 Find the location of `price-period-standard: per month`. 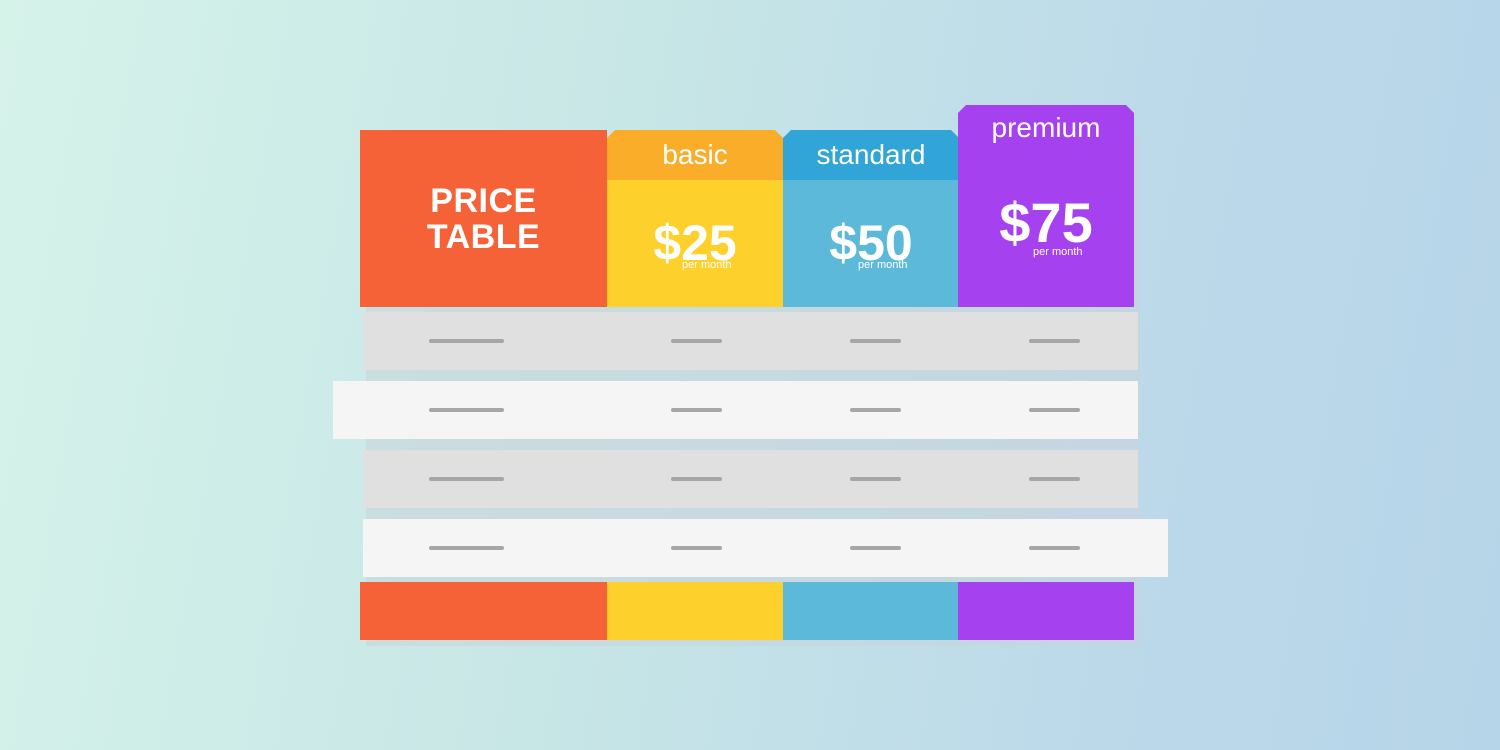

price-period-standard: per month is located at coordinates (883, 265).